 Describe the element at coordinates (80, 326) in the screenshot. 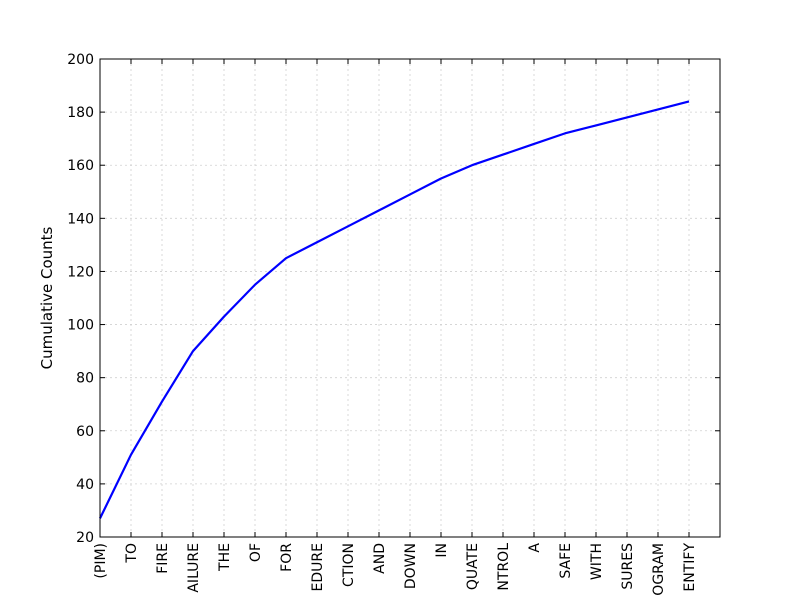

I see `y-tick-label: 100` at that location.